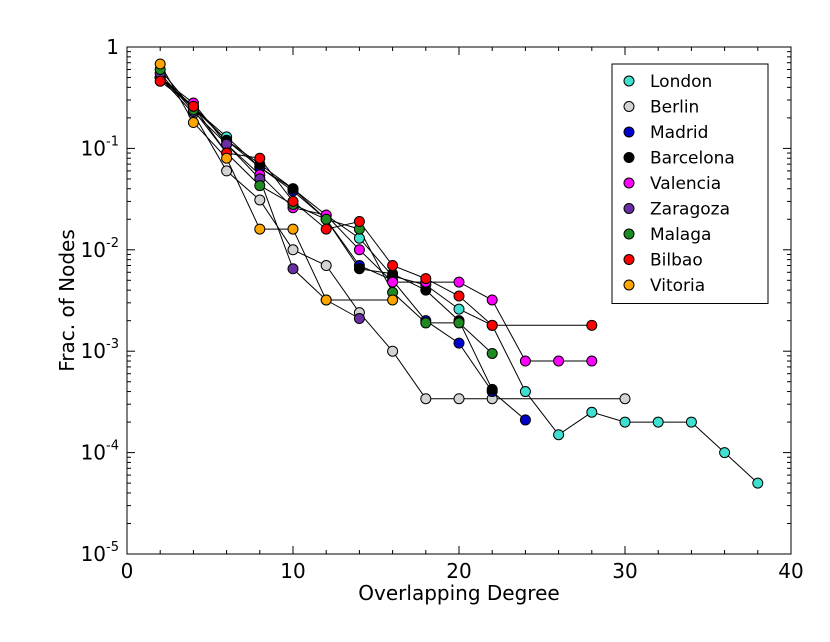 This screenshot has height=642, width=830. Describe the element at coordinates (681, 82) in the screenshot. I see `legend-entry-london: London` at that location.